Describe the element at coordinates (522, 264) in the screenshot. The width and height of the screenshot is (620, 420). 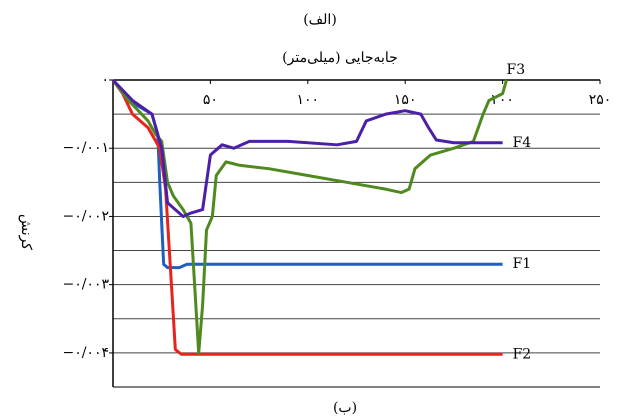
I see `series-label: F1` at that location.